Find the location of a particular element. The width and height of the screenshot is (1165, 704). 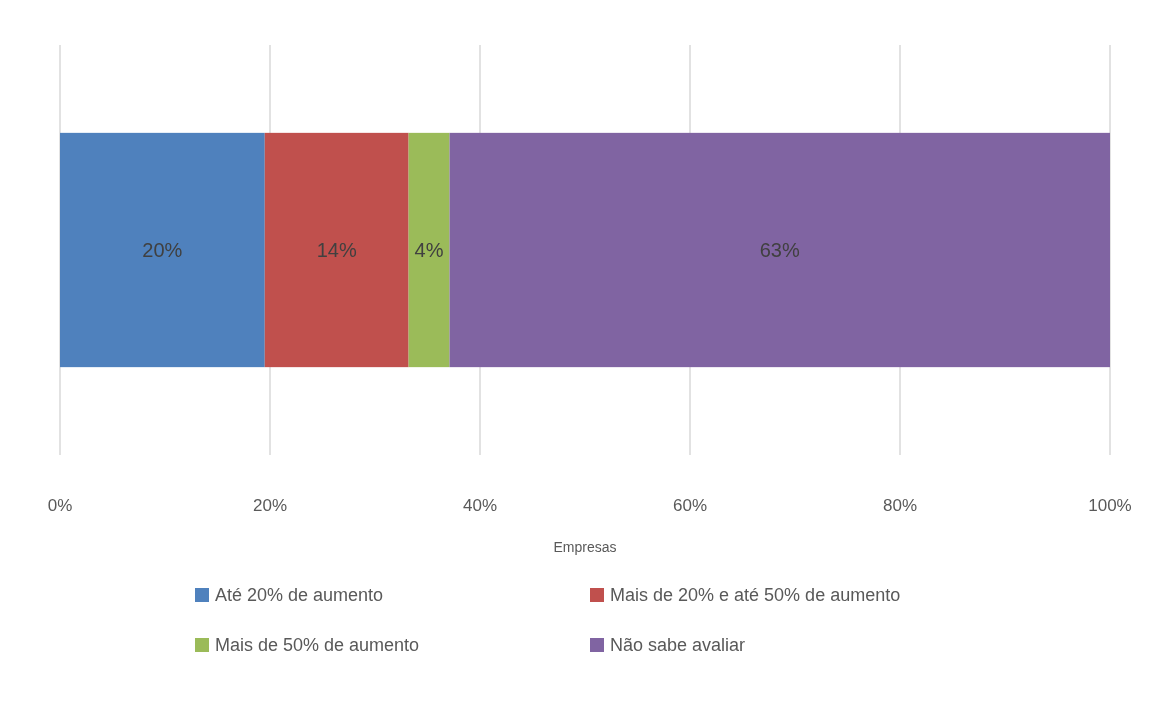

data-label: 63% is located at coordinates (780, 250).